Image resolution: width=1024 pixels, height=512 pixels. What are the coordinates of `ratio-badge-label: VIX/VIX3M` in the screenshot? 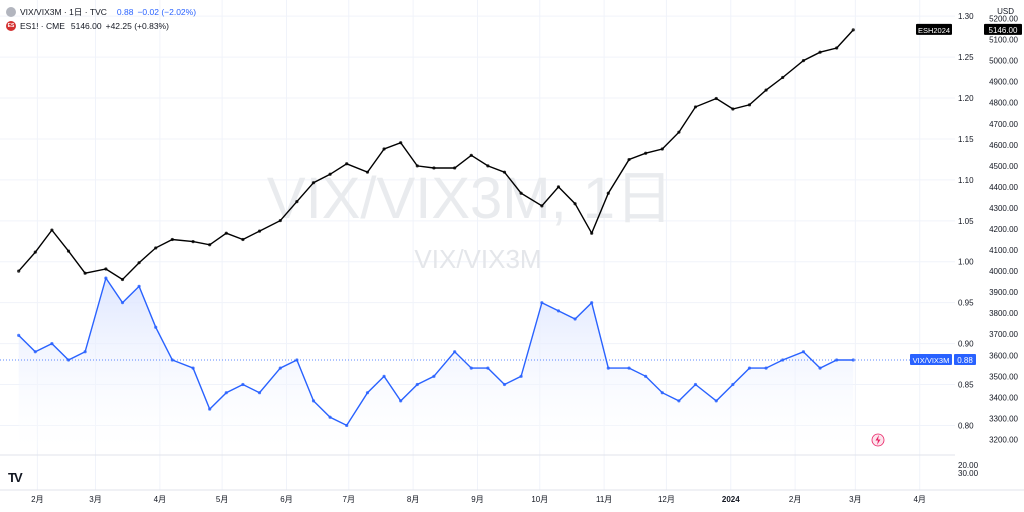 It's located at (931, 360).